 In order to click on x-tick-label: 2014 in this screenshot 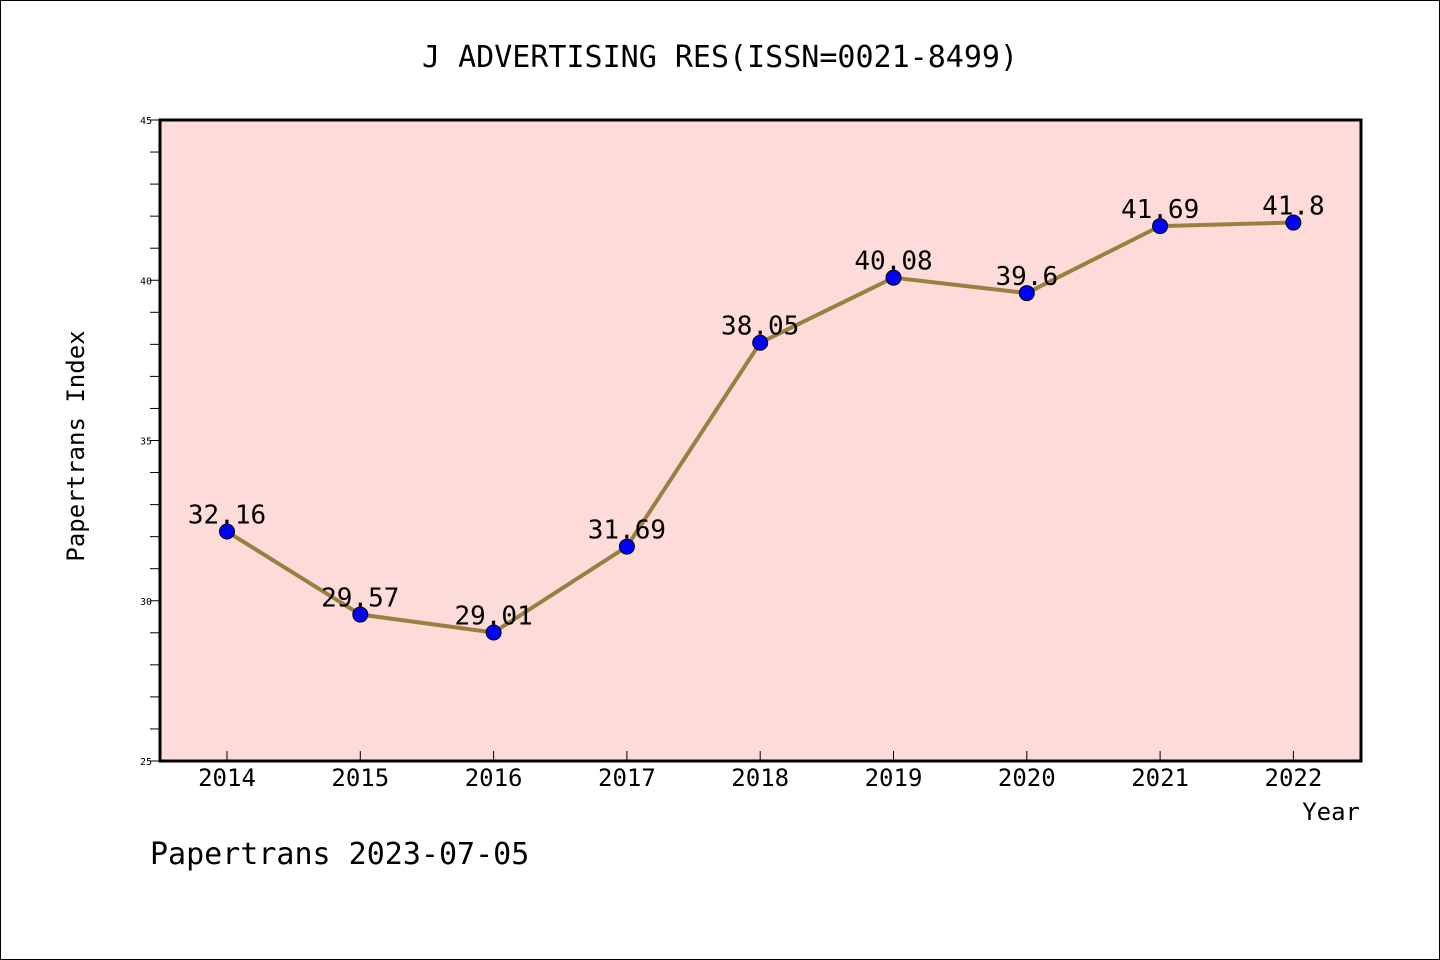, I will do `click(227, 778)`.